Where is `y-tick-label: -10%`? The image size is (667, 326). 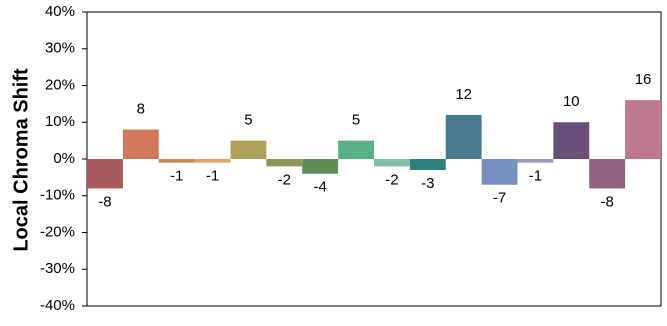
y-tick-label: -10% is located at coordinates (57, 195).